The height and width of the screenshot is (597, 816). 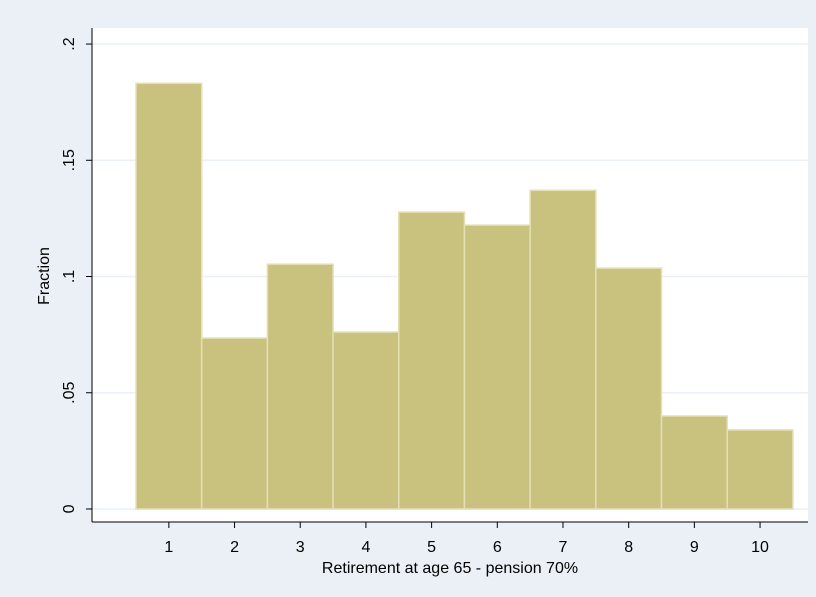 I want to click on x-tick-label: 5, so click(x=431, y=547).